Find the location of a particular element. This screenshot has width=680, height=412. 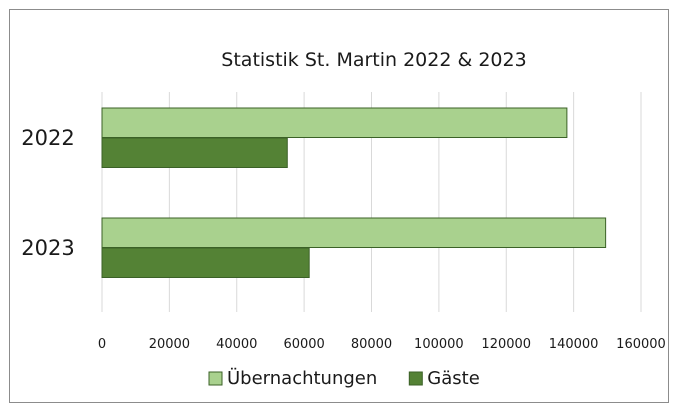

legend: Übernachtungen Gäste is located at coordinates (344, 378).